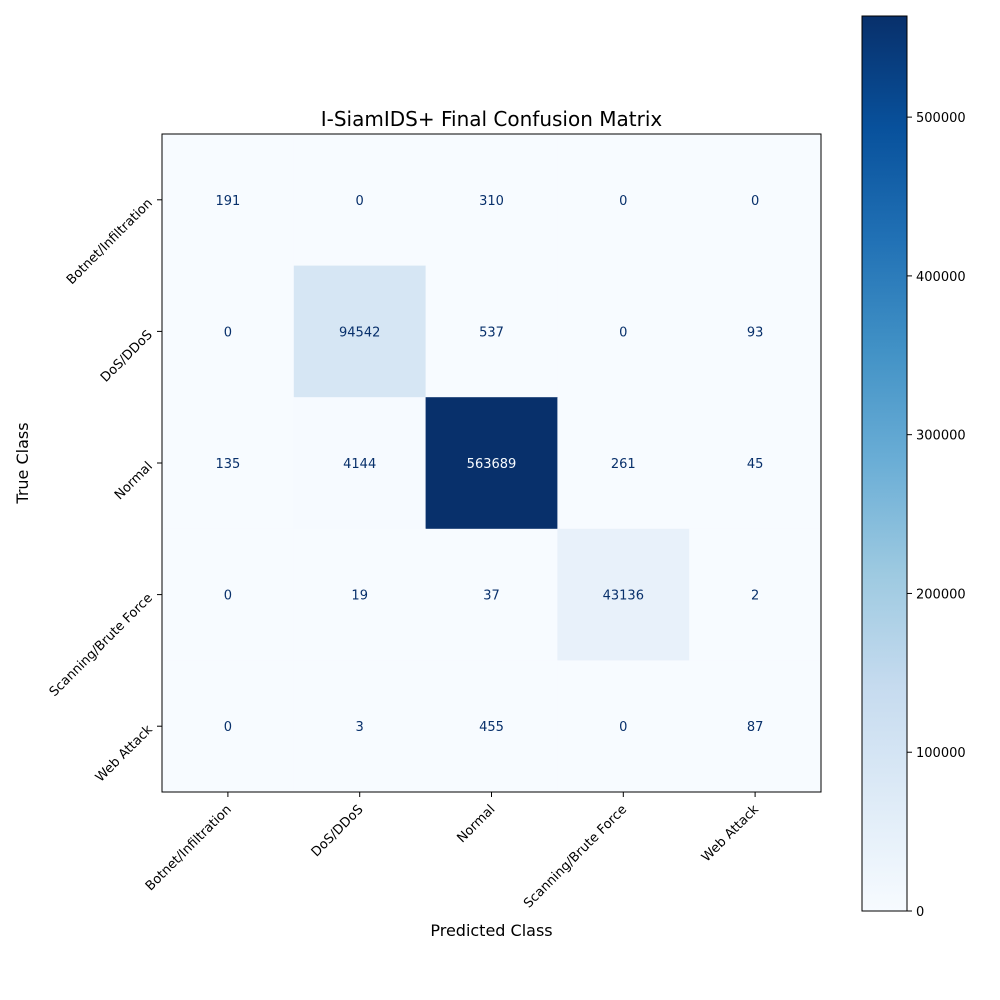  I want to click on cell-value-label: 261, so click(623, 464).